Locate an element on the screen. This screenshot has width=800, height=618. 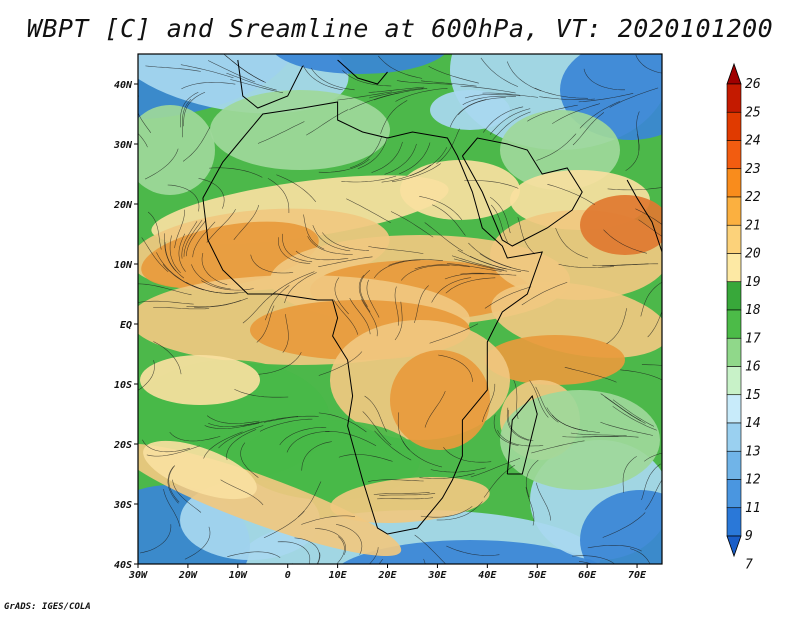
colorbar-label: 19 is located at coordinates (753, 282).